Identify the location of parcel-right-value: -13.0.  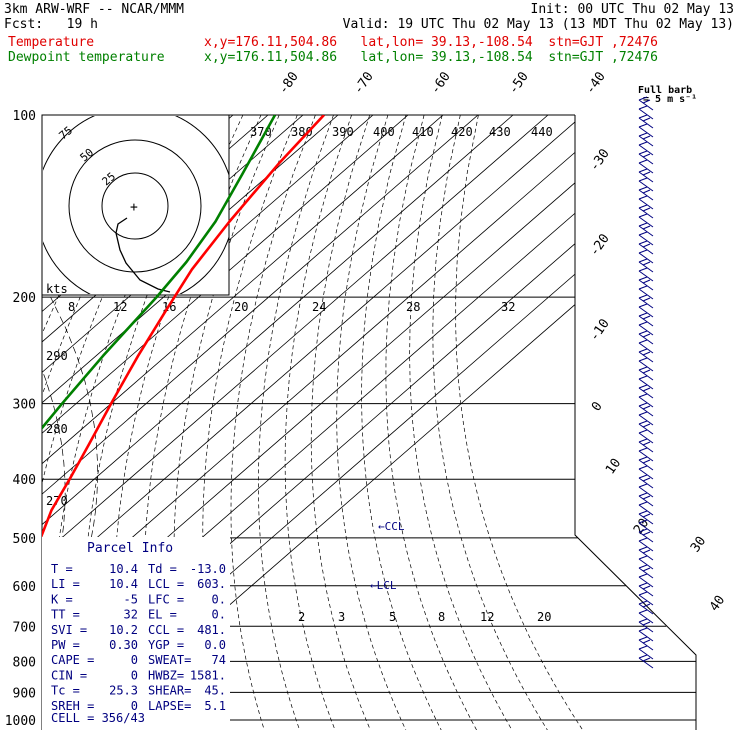
(208, 569).